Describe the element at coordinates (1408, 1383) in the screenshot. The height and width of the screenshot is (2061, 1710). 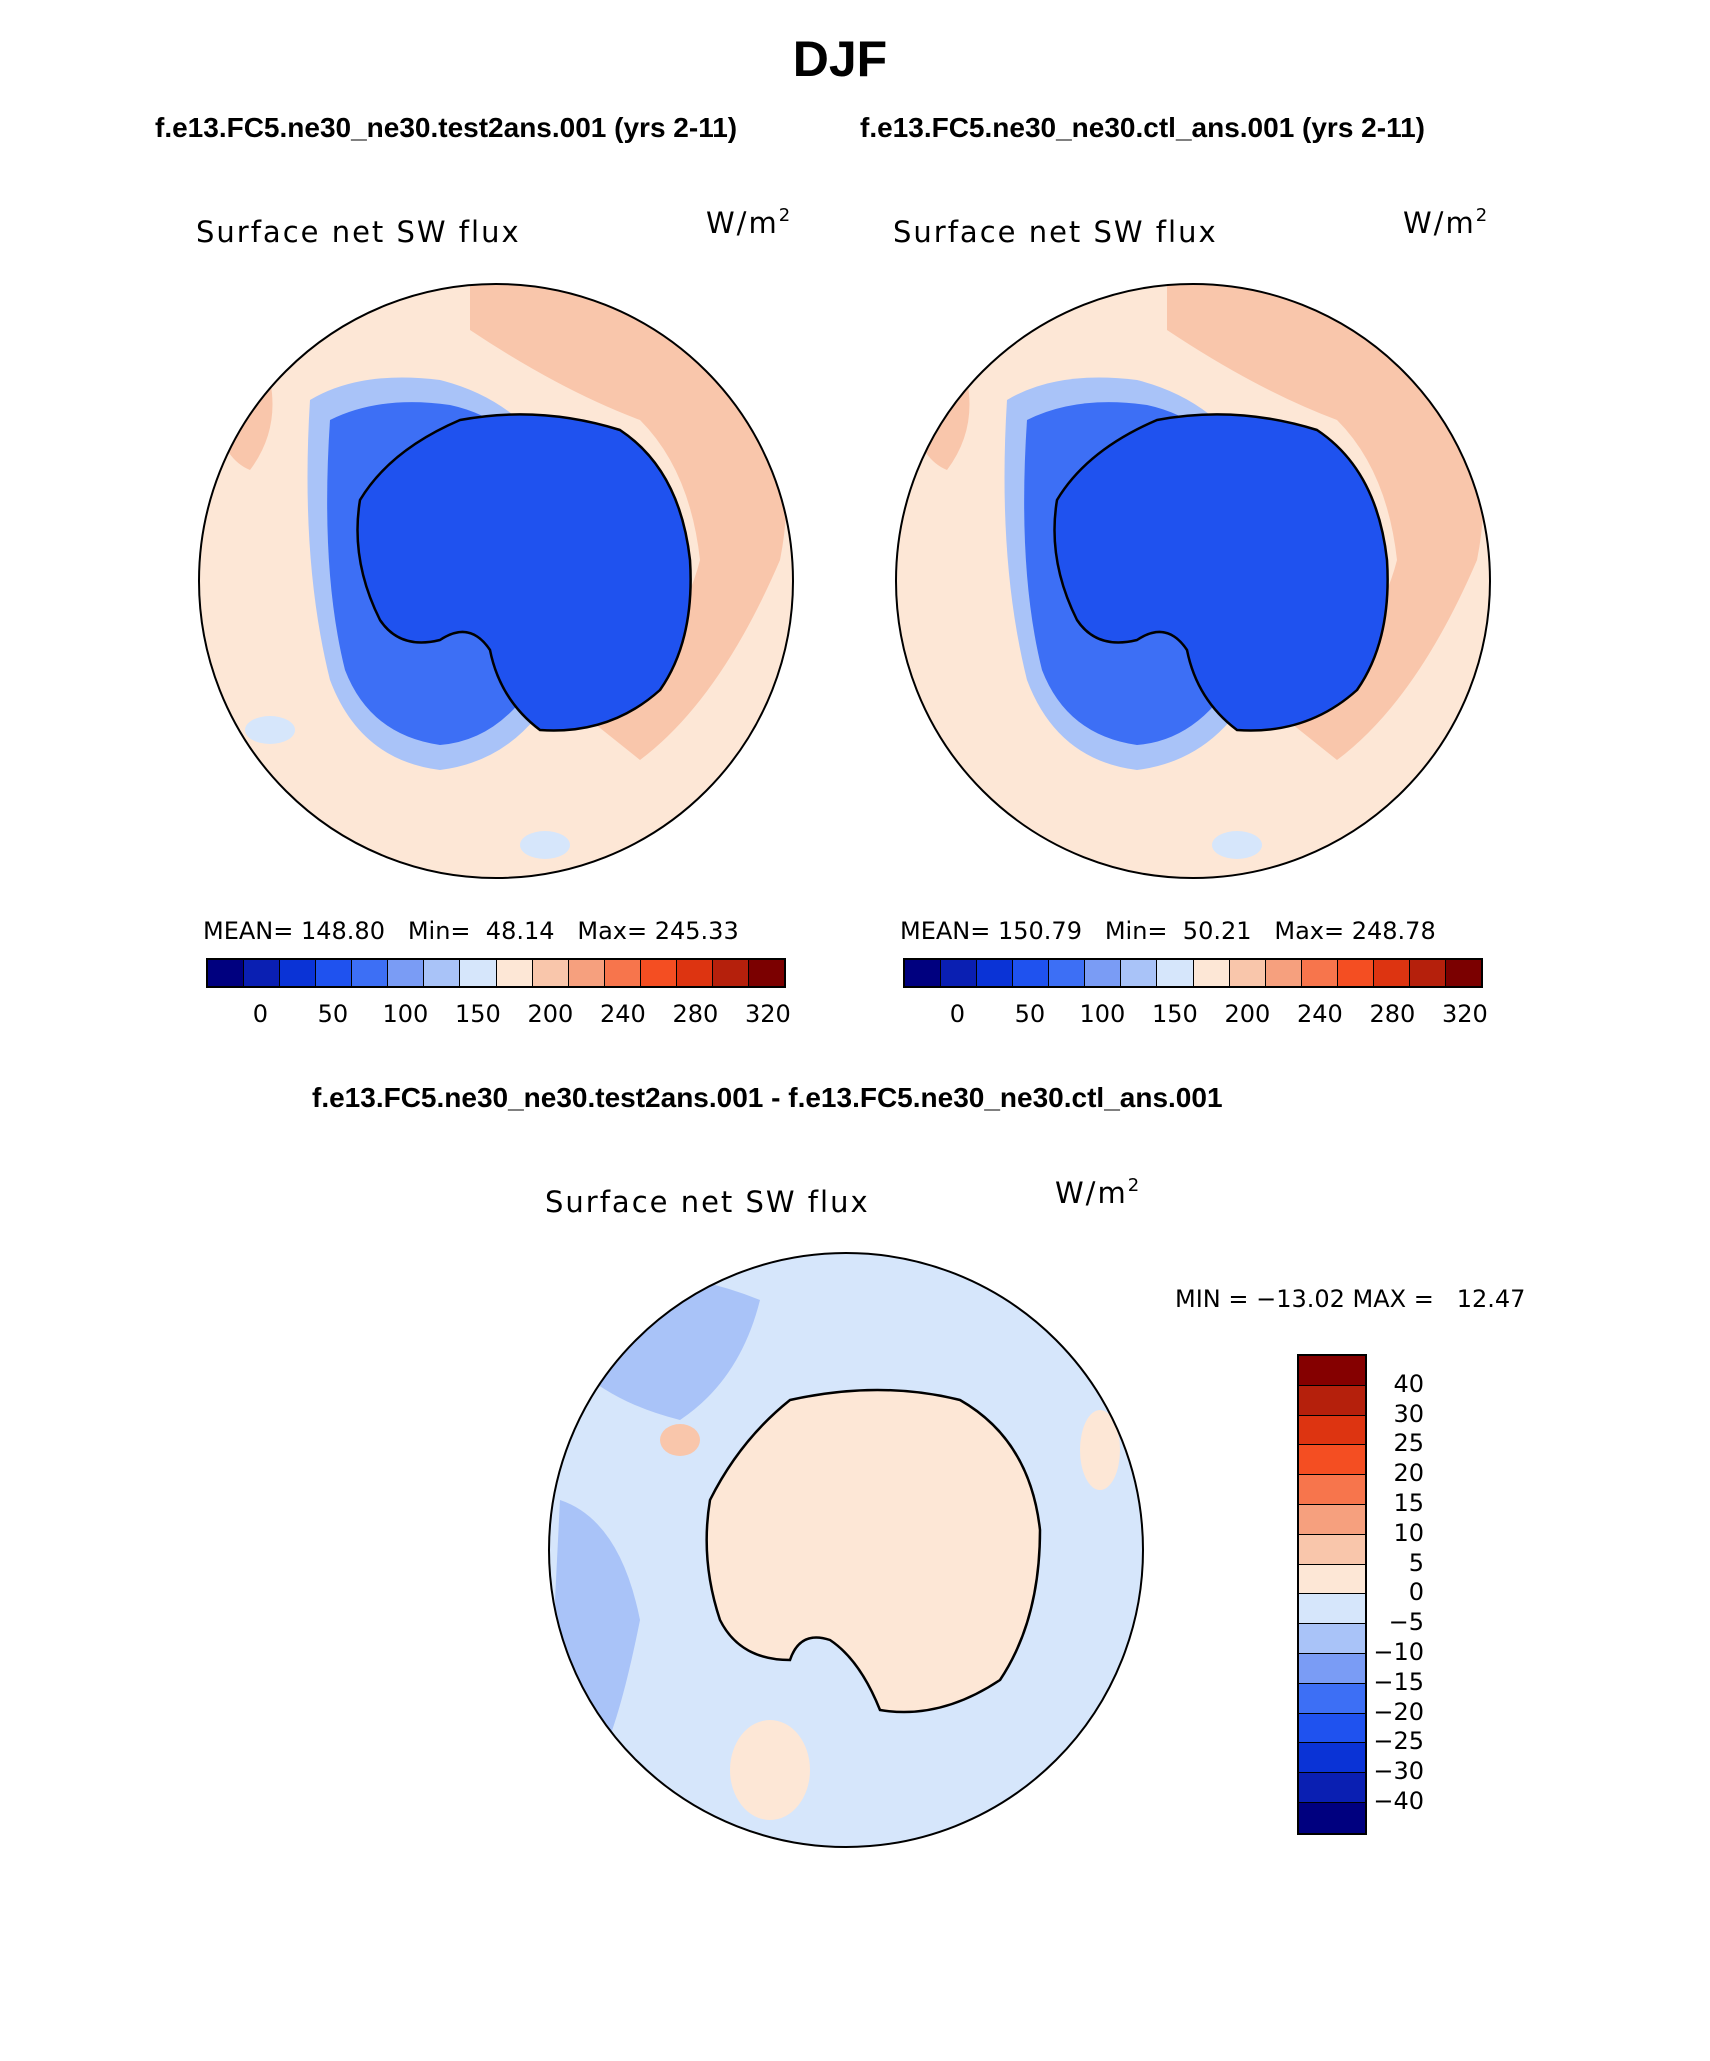
I see `colorbar-tick-label: 40` at that location.